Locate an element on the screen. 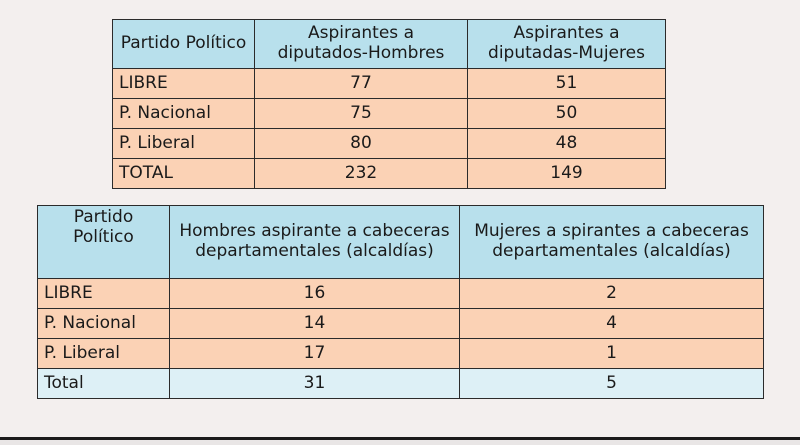  women-total-cell: 149 is located at coordinates (566, 173).